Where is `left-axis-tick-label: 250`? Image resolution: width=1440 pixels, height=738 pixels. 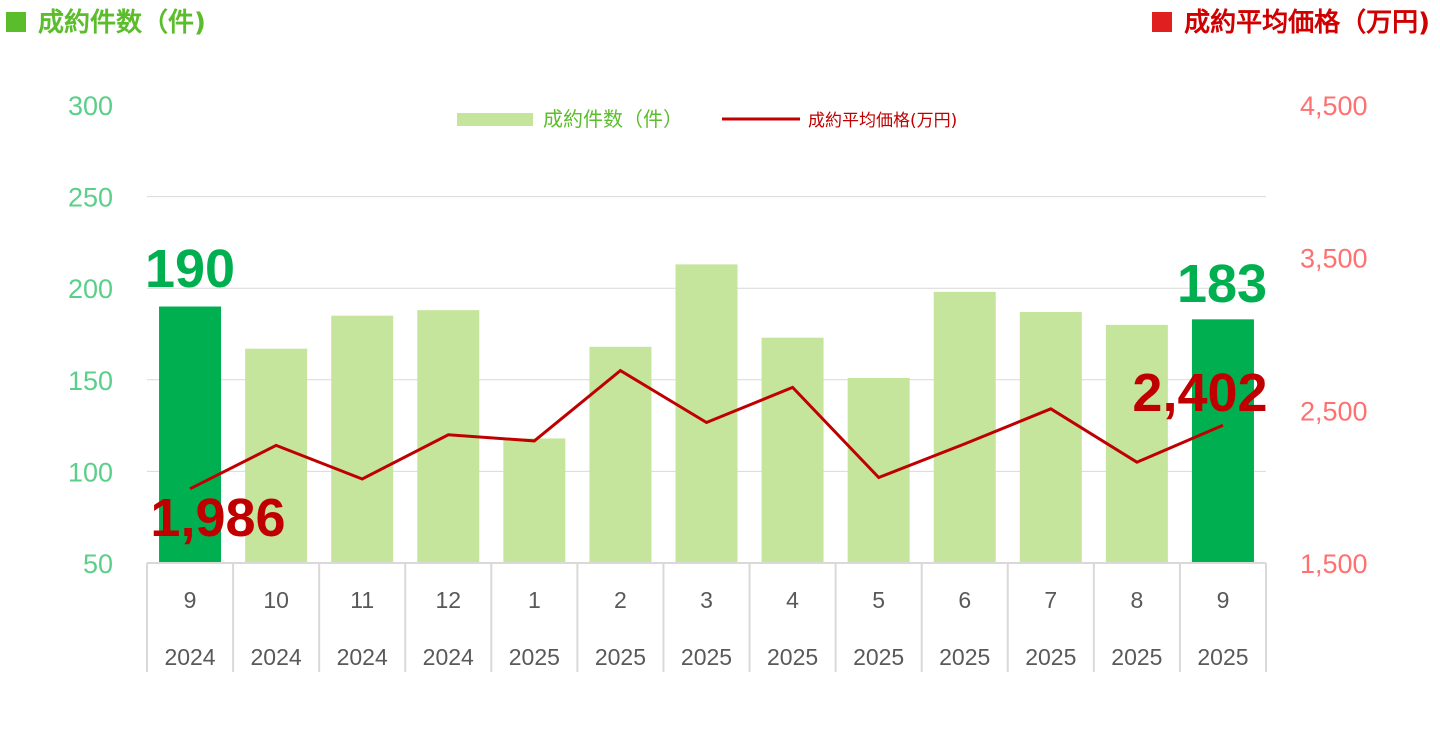
left-axis-tick-label: 250 is located at coordinates (90, 198).